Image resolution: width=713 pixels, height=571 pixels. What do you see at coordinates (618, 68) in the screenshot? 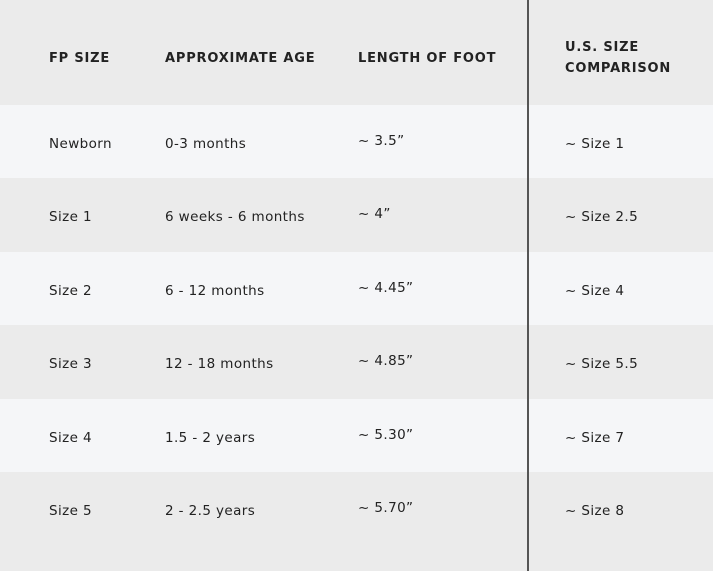
I see `header-us-line-2: COMPARISON` at bounding box center [618, 68].